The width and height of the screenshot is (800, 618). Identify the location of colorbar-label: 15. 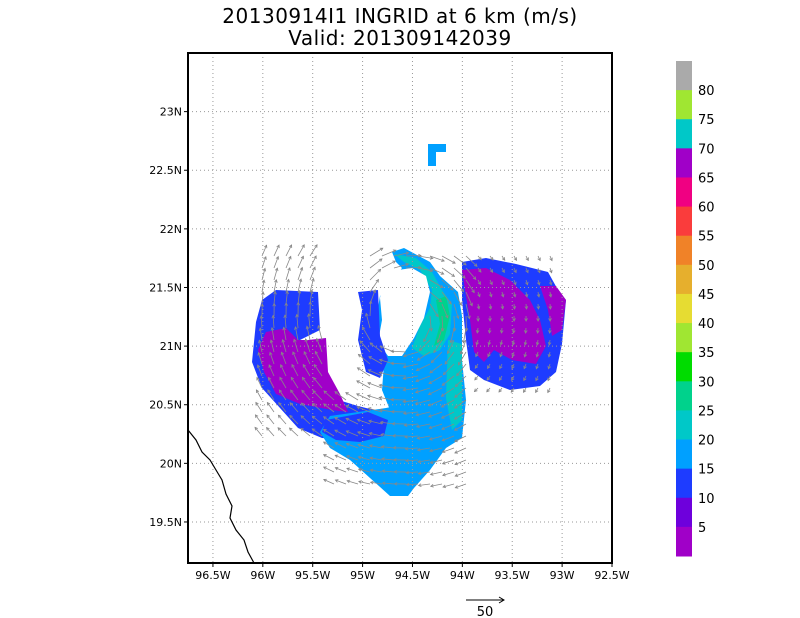
(706, 470).